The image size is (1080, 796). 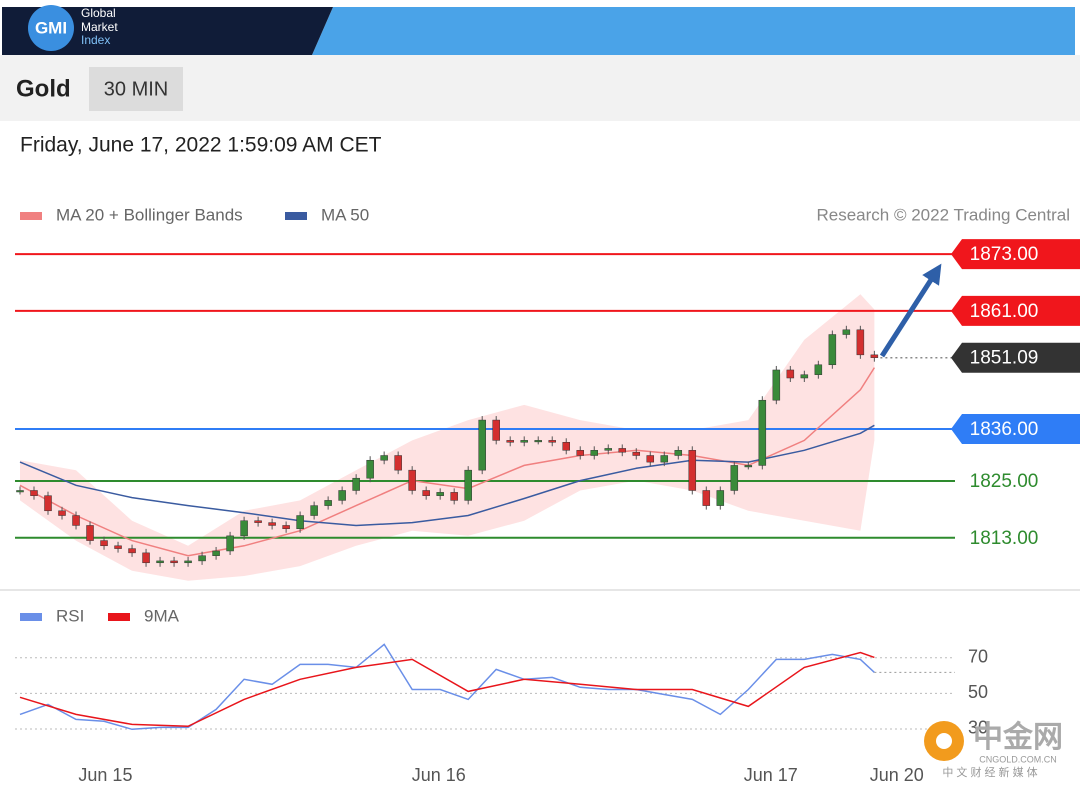 I want to click on symbol: Gold, so click(x=43, y=88).